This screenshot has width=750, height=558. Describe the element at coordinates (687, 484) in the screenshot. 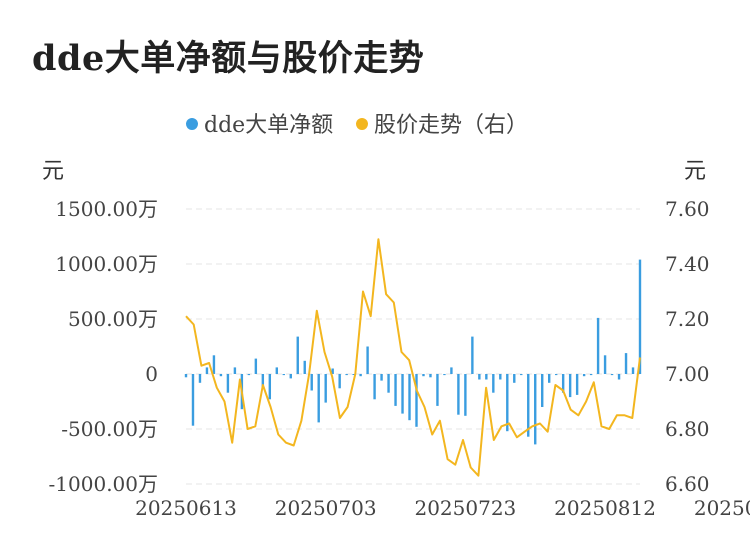

I see `right-axis-tick-label: 6.60` at that location.